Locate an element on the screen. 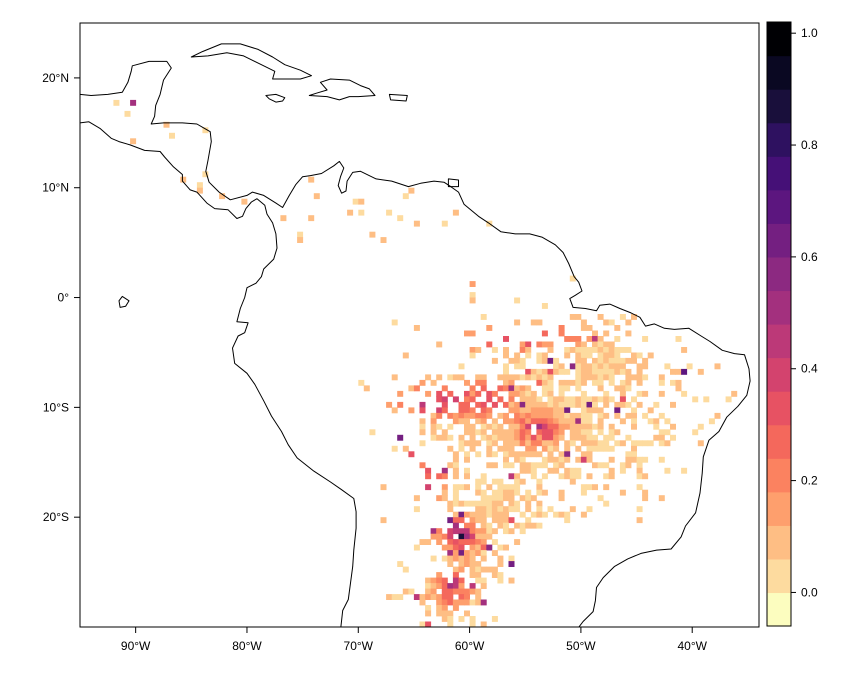 Image resolution: width=842 pixels, height=684 pixels. y-tick-label: 20°N is located at coordinates (55, 78).